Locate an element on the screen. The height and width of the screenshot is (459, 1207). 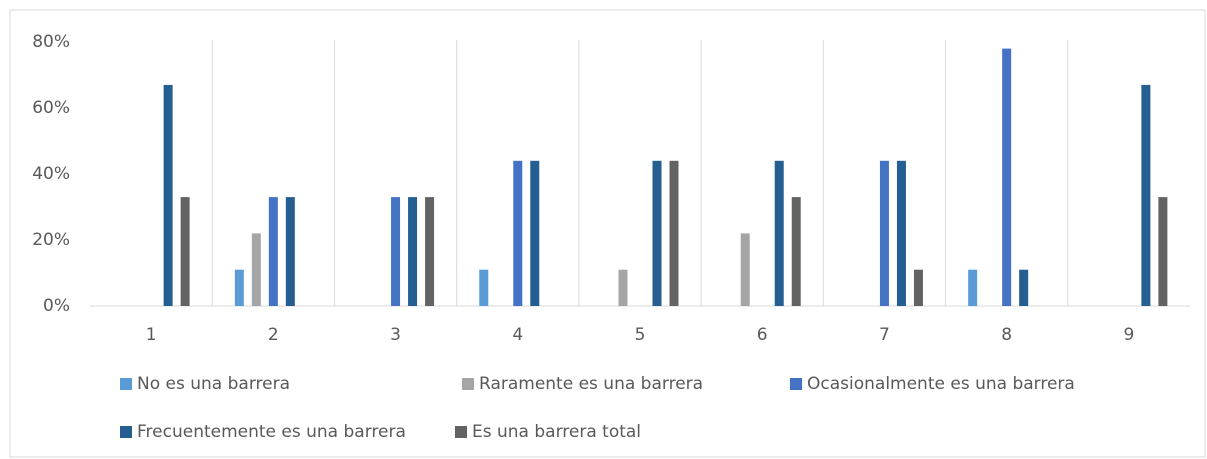
y-tick-label: 60% is located at coordinates (51, 108).